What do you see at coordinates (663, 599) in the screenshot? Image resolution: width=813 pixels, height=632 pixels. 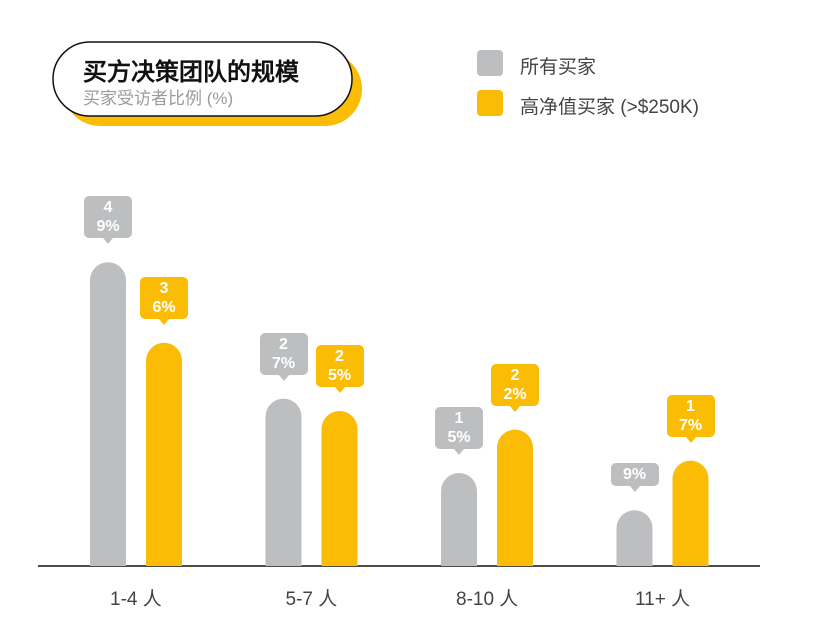 I see `x-tick-label: 11+ 人` at bounding box center [663, 599].